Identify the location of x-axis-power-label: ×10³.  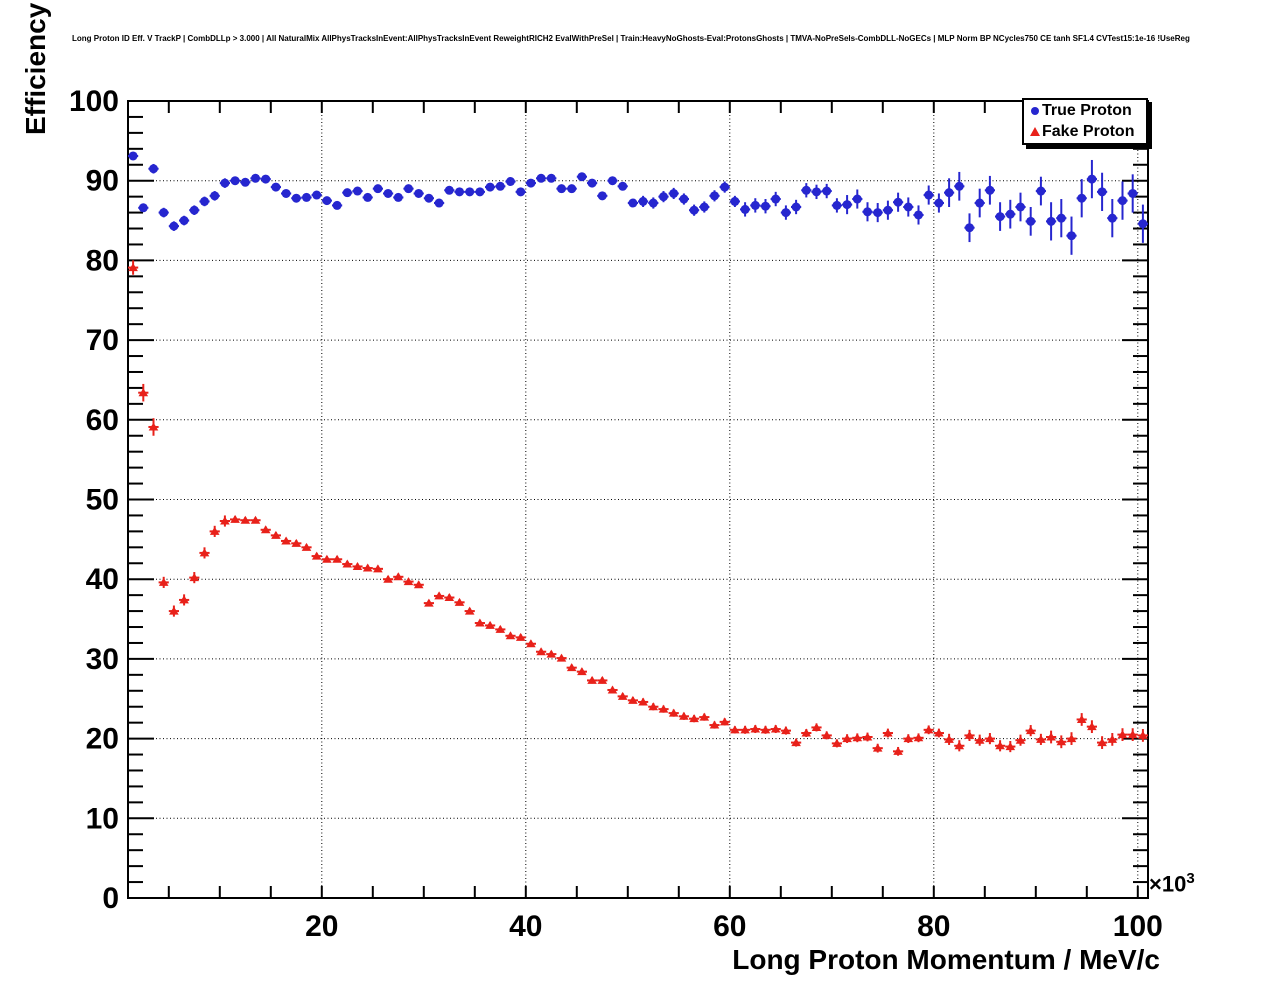
(1172, 883).